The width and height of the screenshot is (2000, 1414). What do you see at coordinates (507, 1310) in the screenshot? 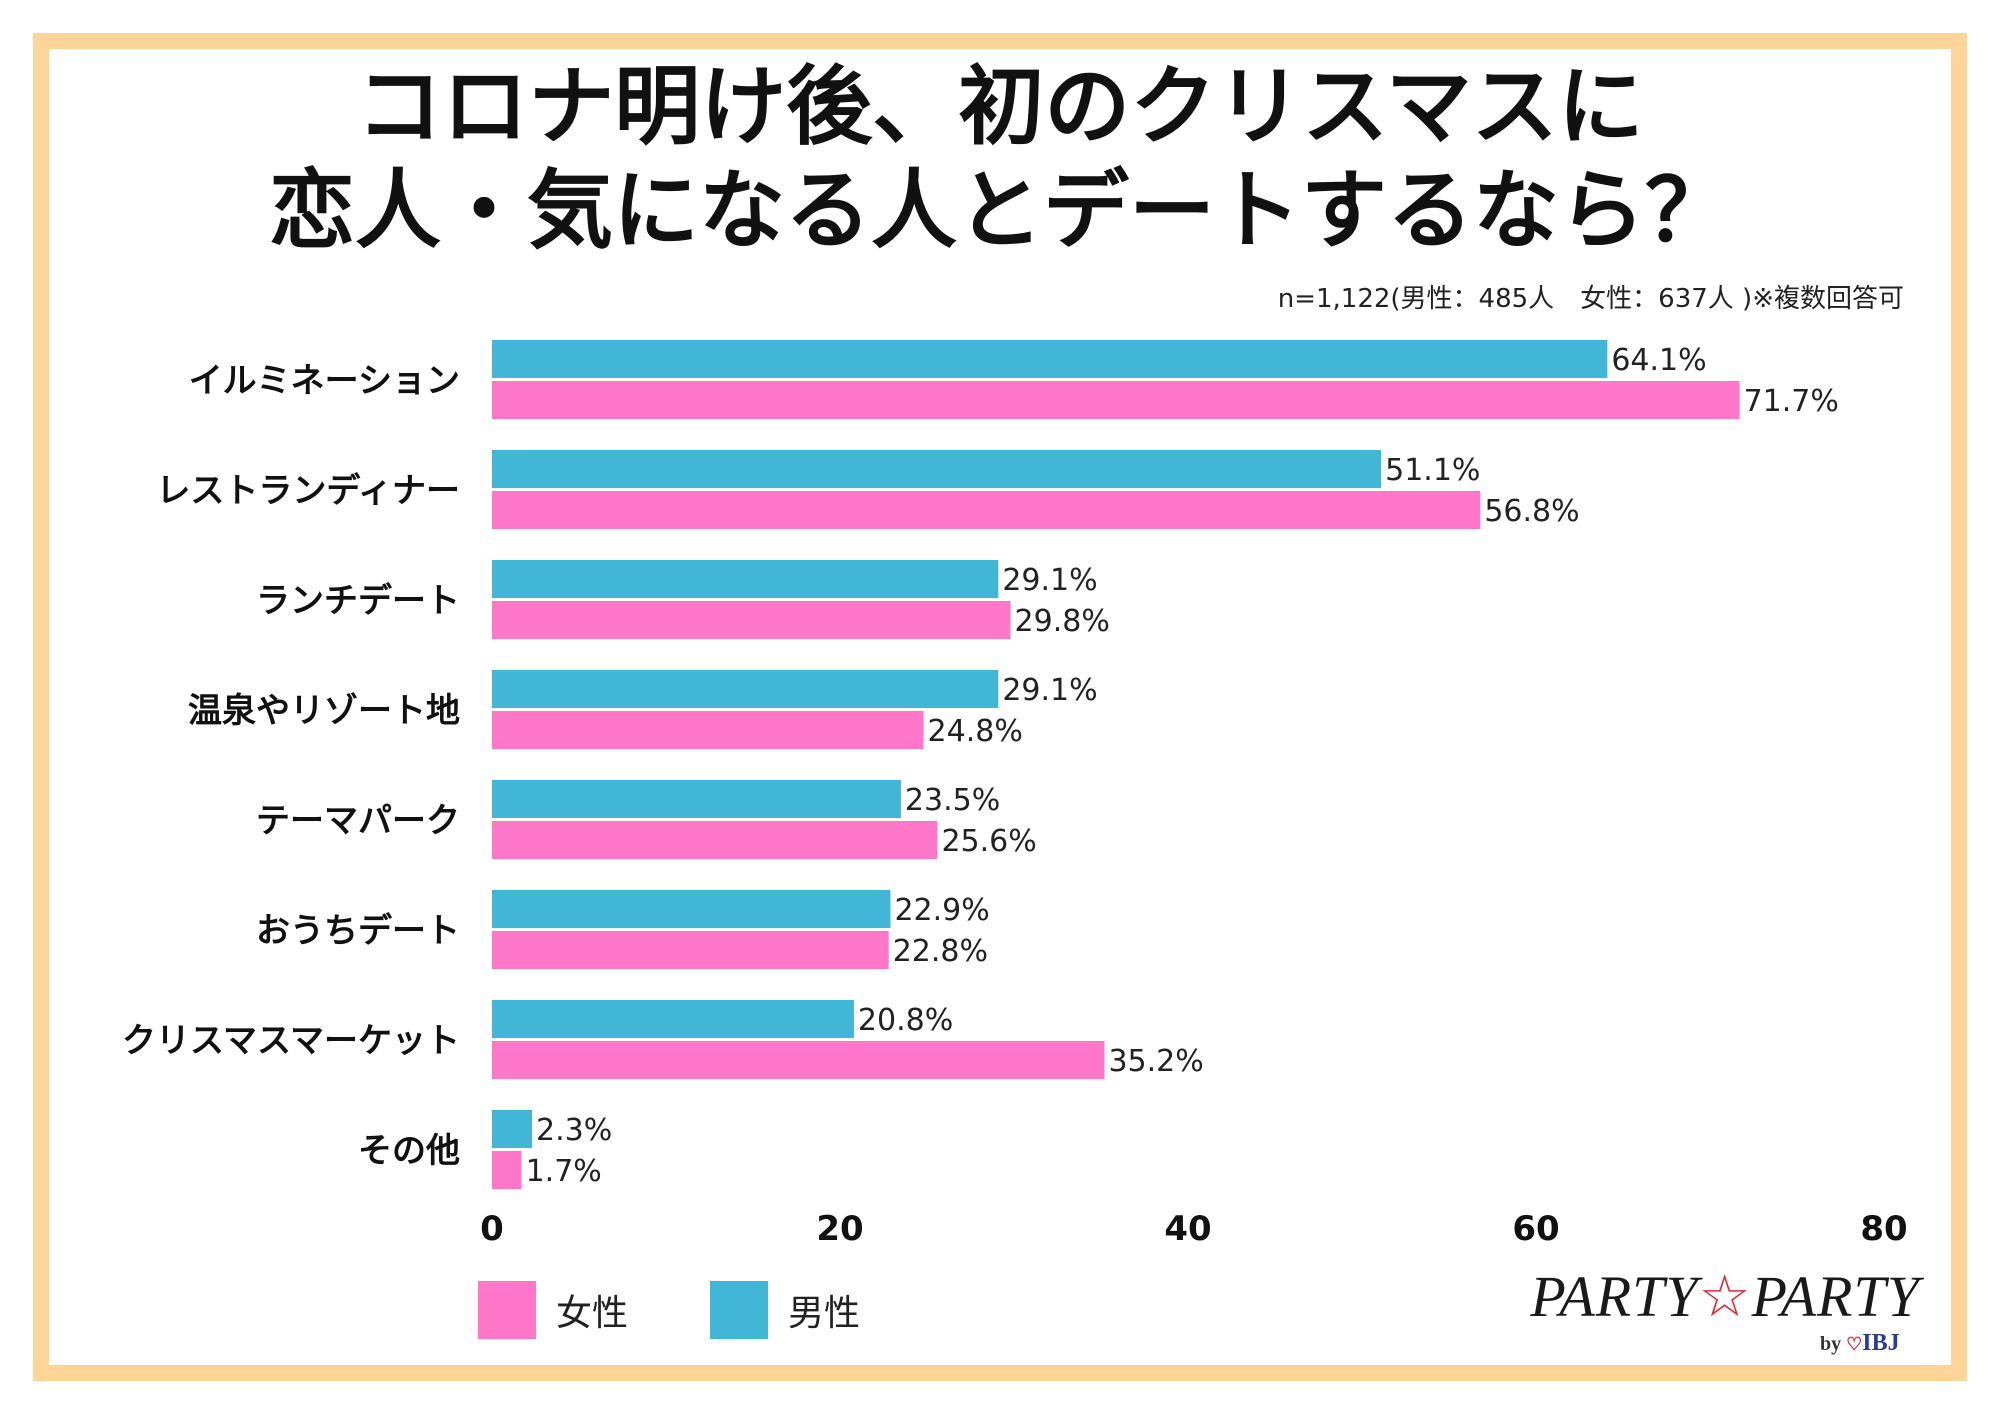
I see `legend-female-swatch` at bounding box center [507, 1310].